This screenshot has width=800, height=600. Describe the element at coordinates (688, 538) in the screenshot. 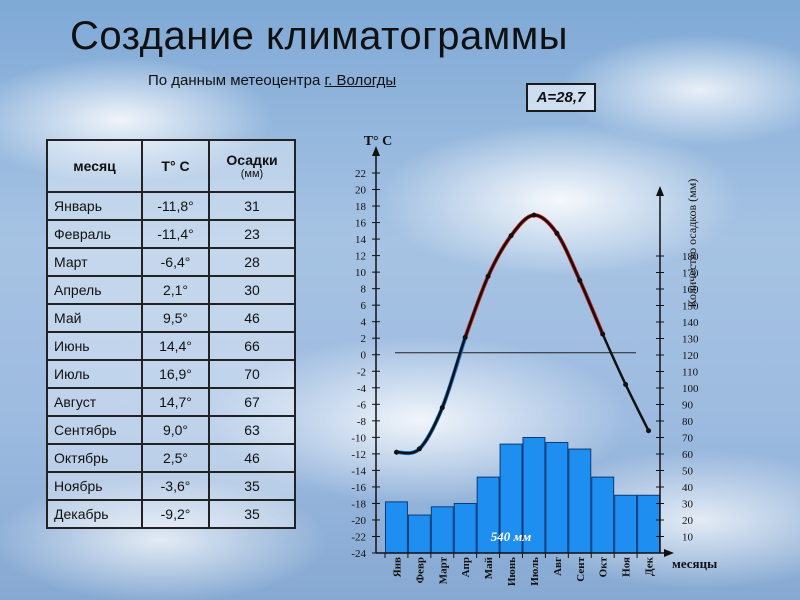

I see `precip-tick-label: 10` at that location.